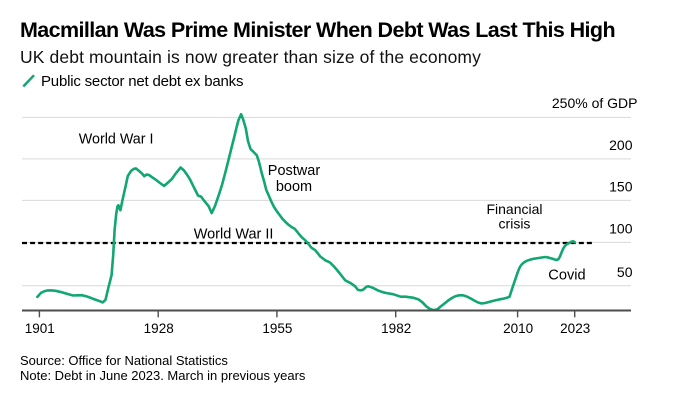 The height and width of the screenshot is (412, 677). I want to click on svg-text: boom, so click(294, 187).